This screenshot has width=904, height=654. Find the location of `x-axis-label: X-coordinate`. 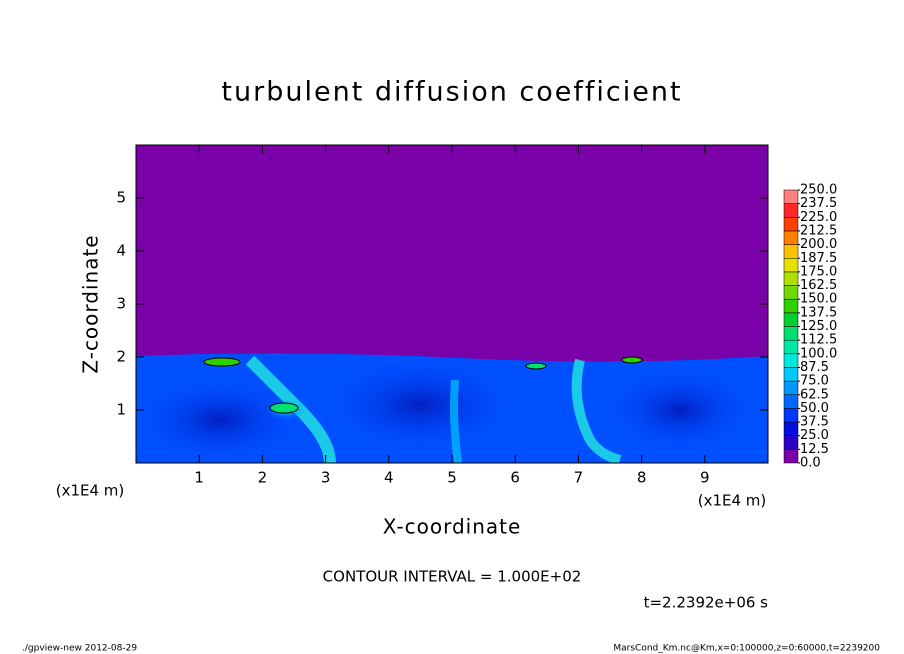

x-axis-label: X-coordinate is located at coordinates (452, 527).